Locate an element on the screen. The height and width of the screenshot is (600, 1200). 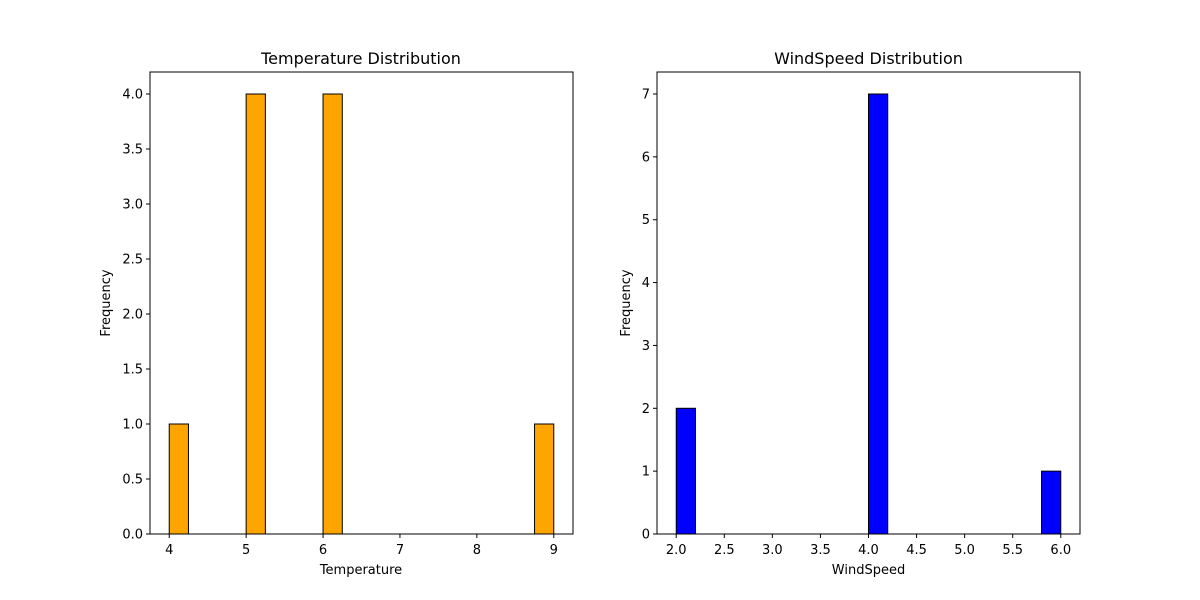
y-tick-label: 5 is located at coordinates (646, 220).